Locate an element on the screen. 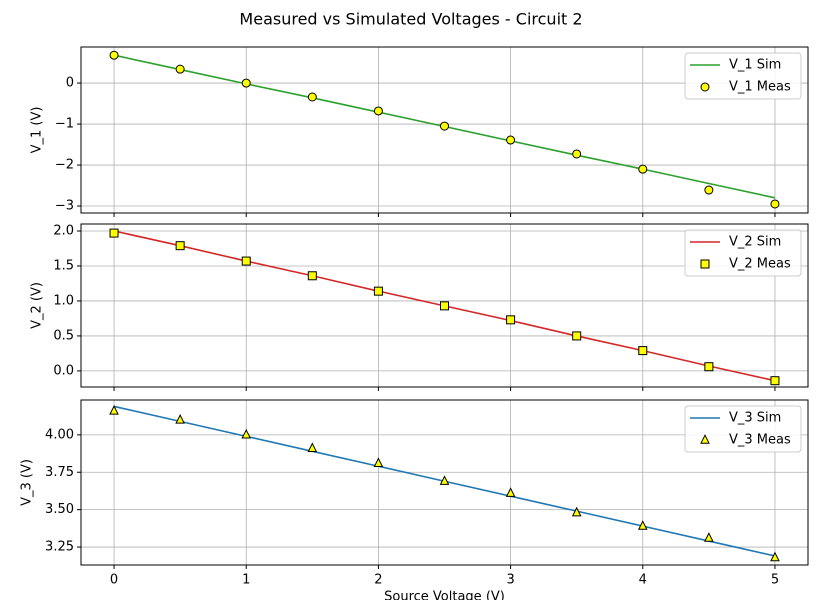  y-tick-label: 0 is located at coordinates (70, 83).